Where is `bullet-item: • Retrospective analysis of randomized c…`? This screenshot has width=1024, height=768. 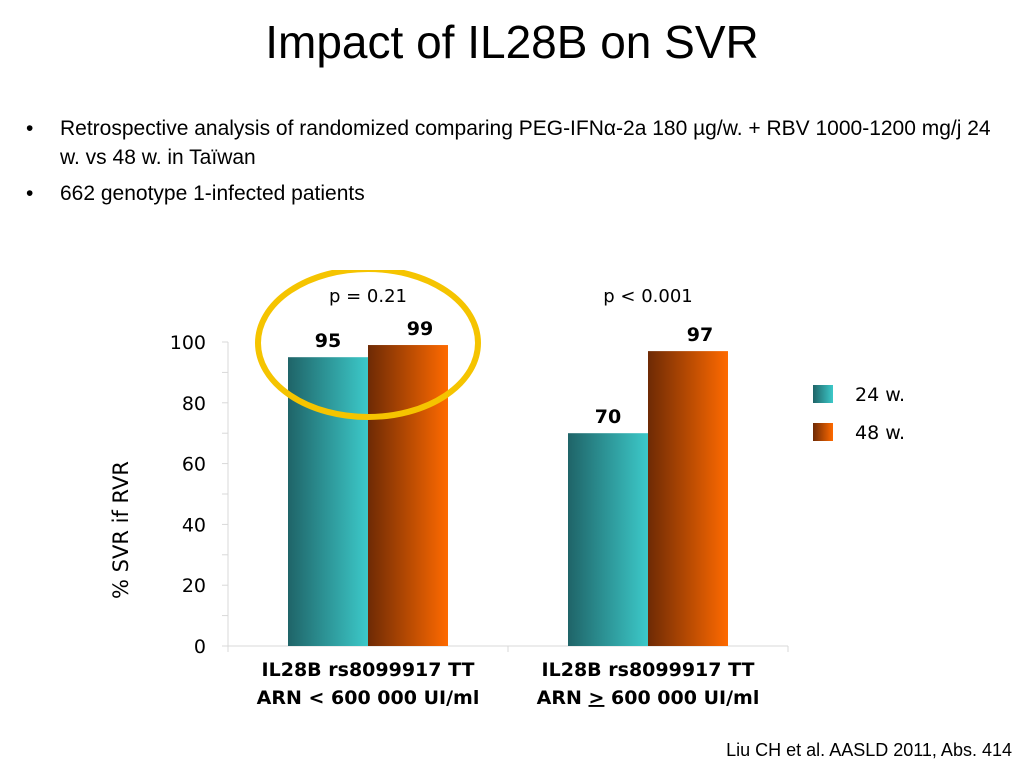
bullet-item: • Retrospective analysis of randomized c… is located at coordinates (512, 143).